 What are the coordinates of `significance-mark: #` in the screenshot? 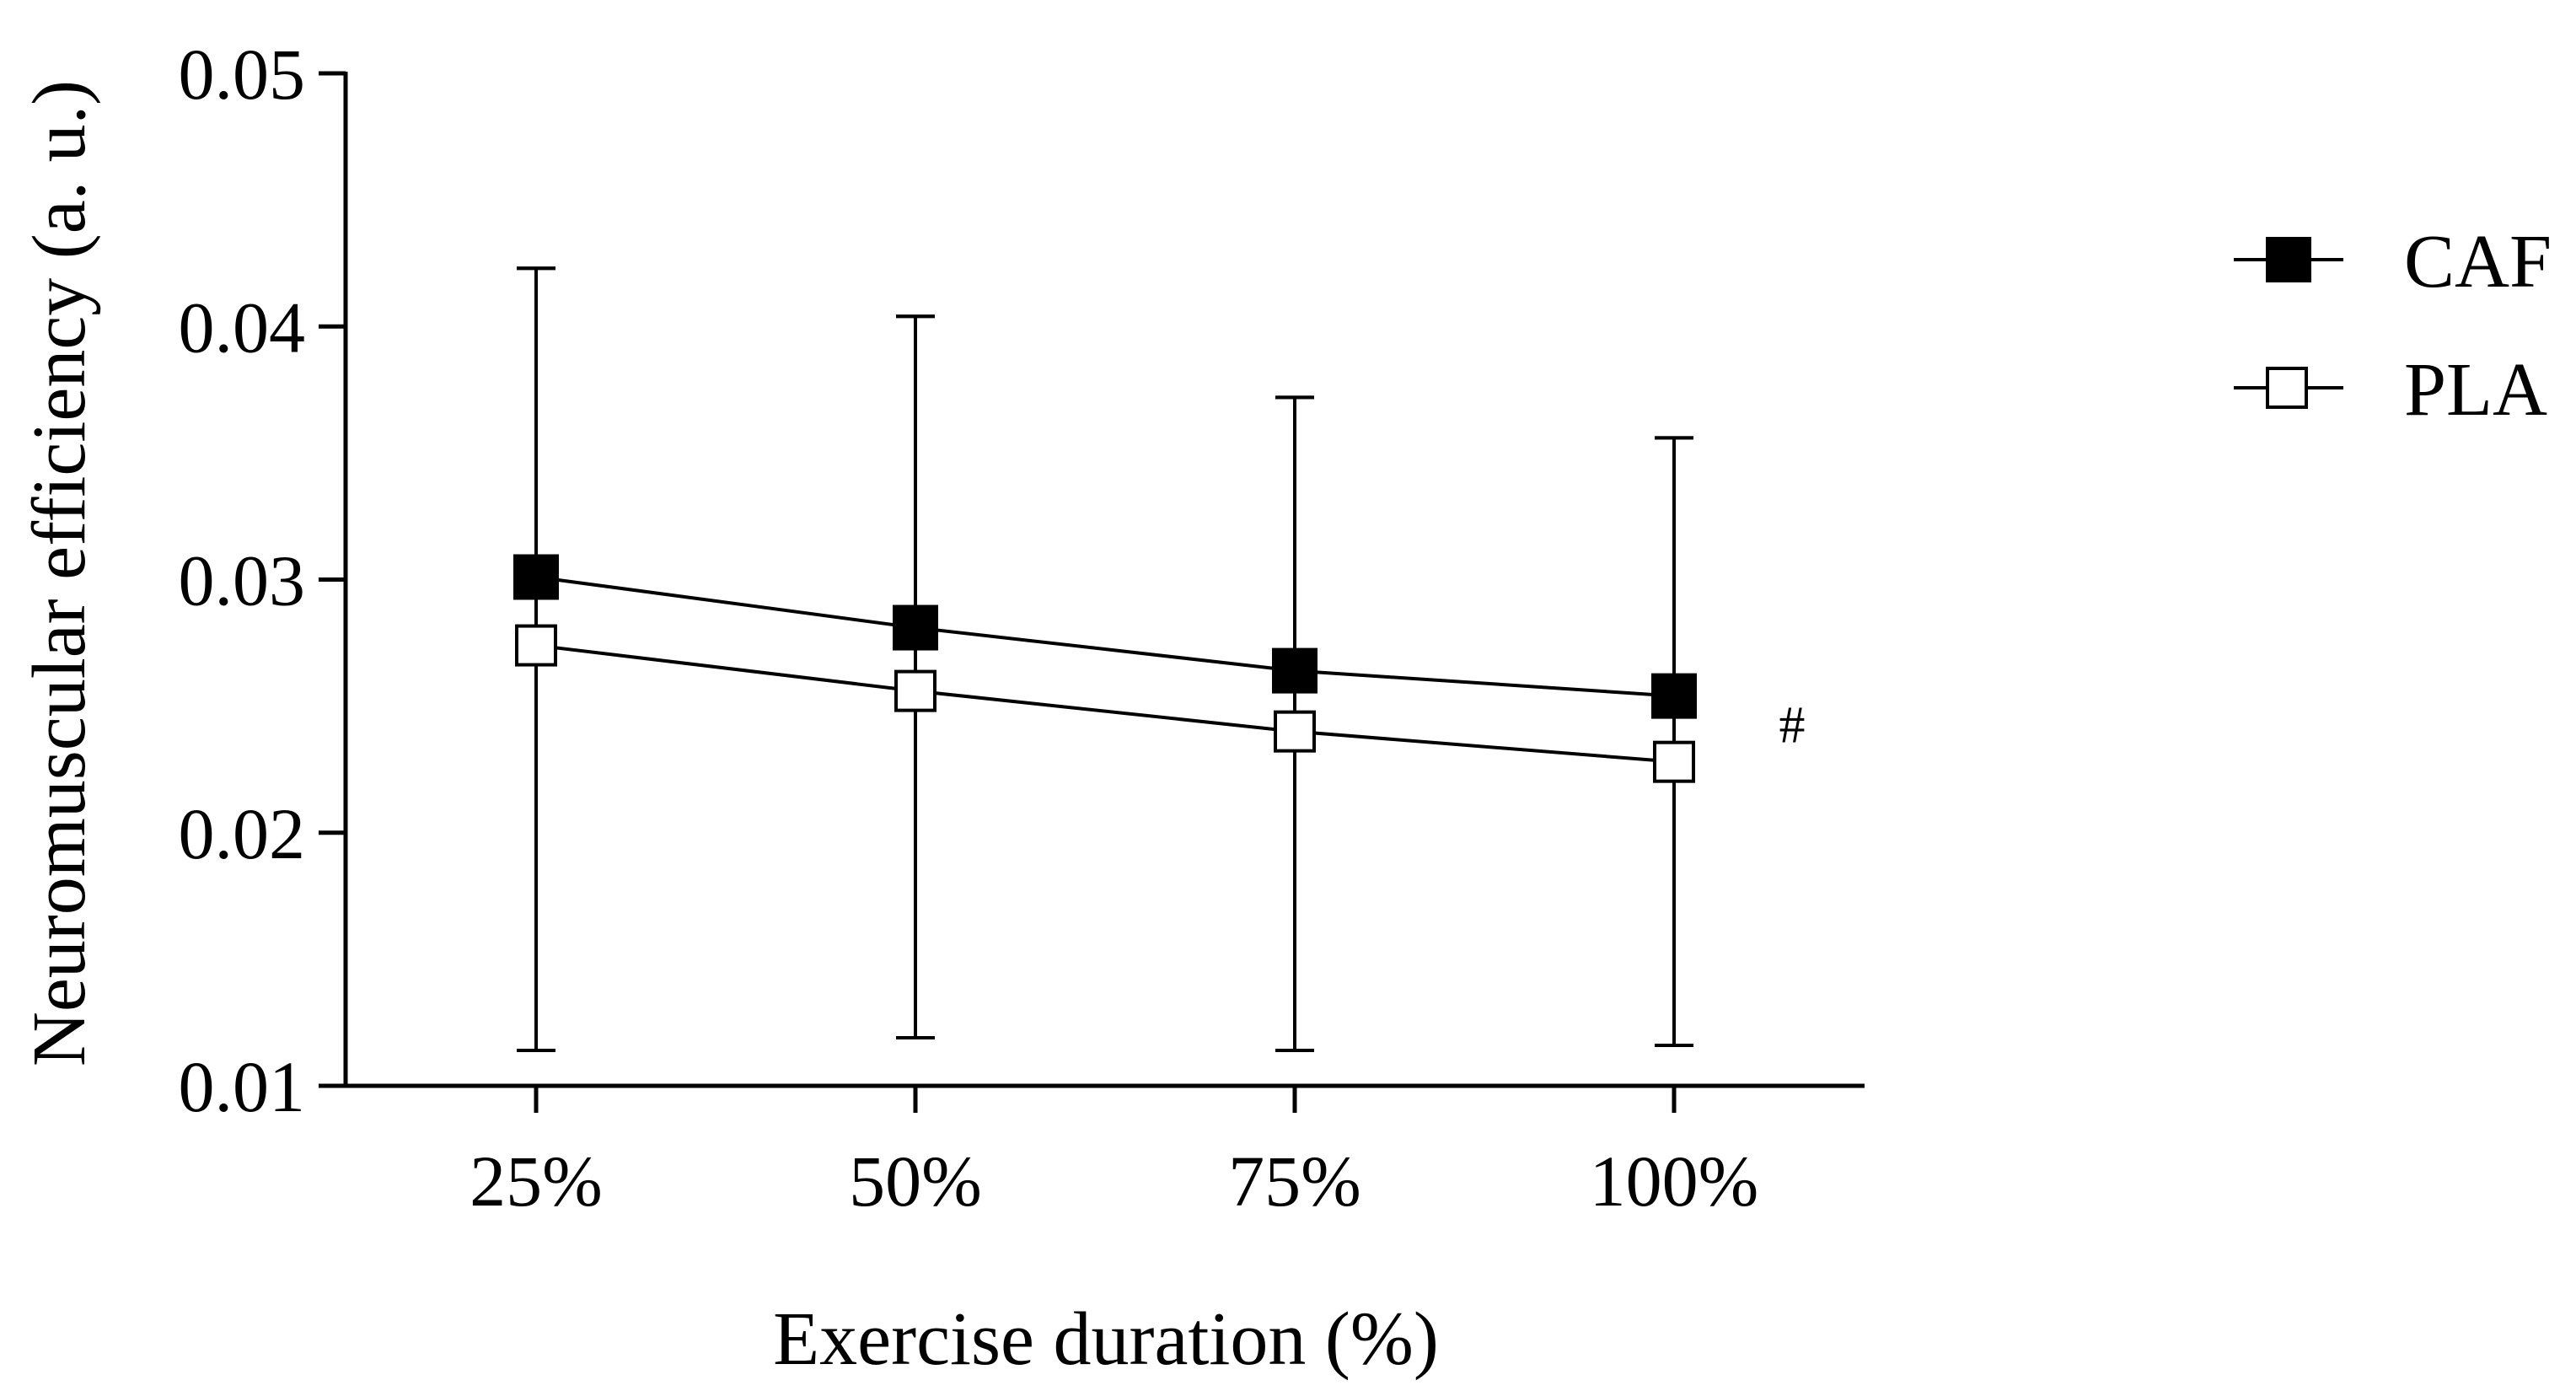 It's located at (1792, 726).